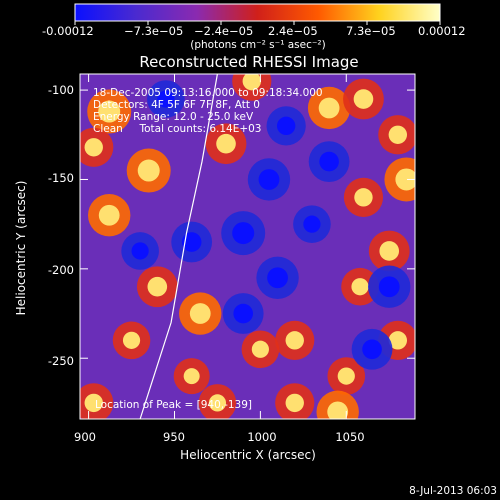 This screenshot has width=500, height=500. I want to click on y-tick-label: -200, so click(61, 270).